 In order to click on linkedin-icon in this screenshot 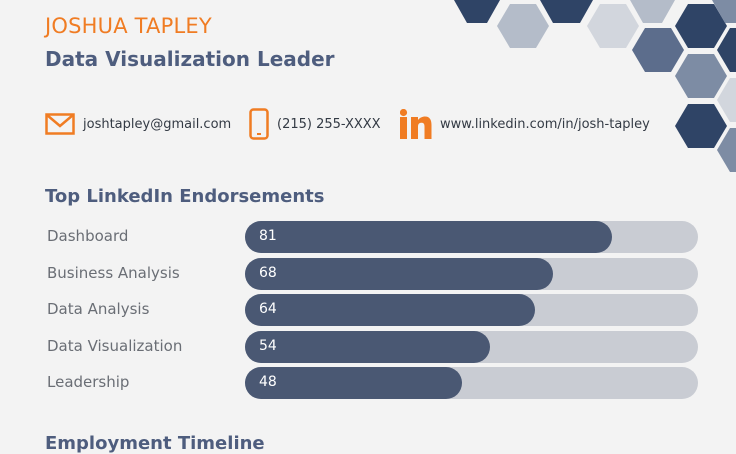, I will do `click(416, 124)`.